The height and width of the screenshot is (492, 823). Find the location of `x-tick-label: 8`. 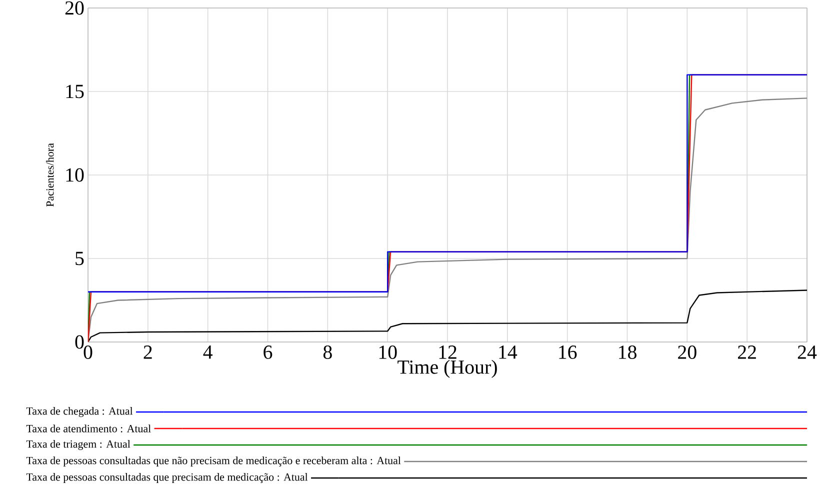

x-tick-label: 8 is located at coordinates (327, 352).